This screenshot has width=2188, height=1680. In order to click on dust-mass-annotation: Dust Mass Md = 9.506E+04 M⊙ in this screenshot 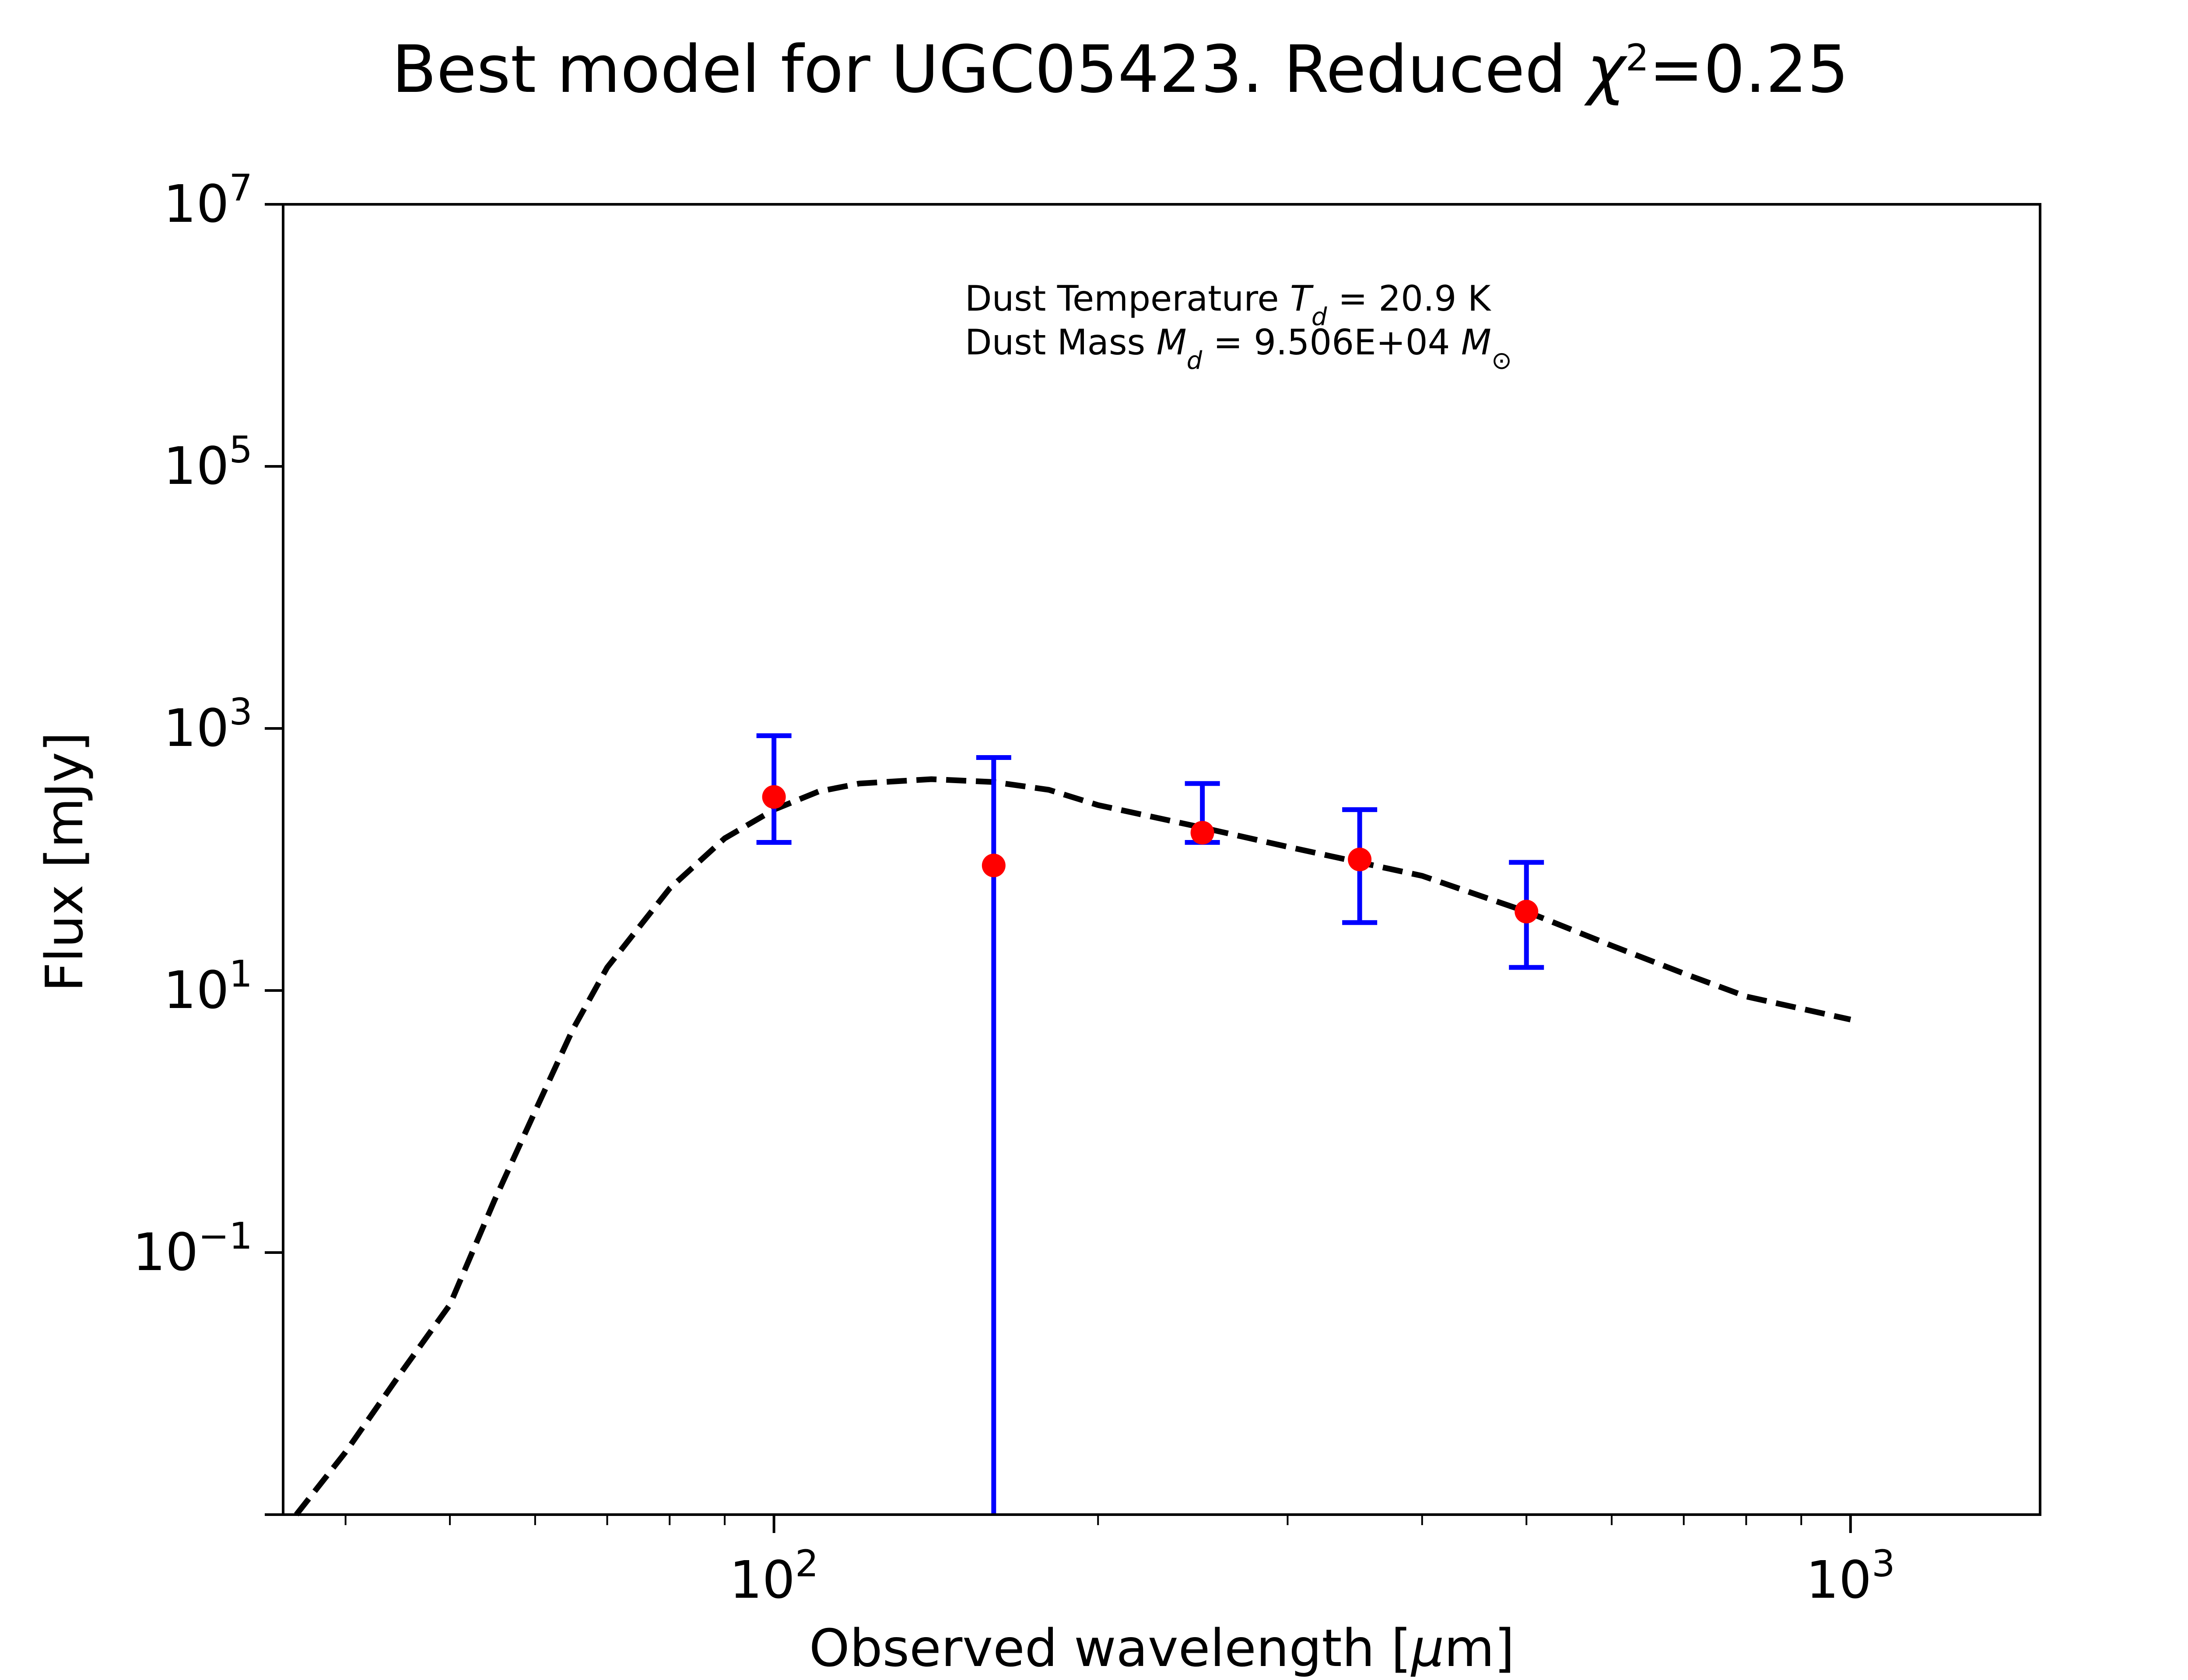, I will do `click(1238, 348)`.